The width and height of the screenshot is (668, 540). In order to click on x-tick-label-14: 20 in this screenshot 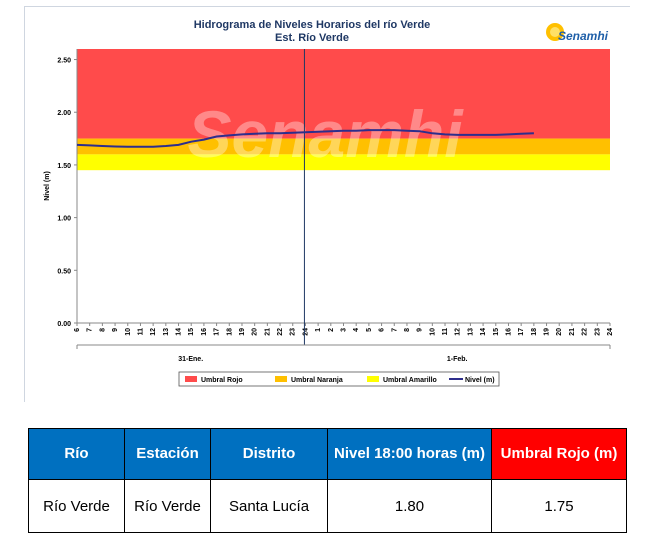, I will do `click(255, 332)`.